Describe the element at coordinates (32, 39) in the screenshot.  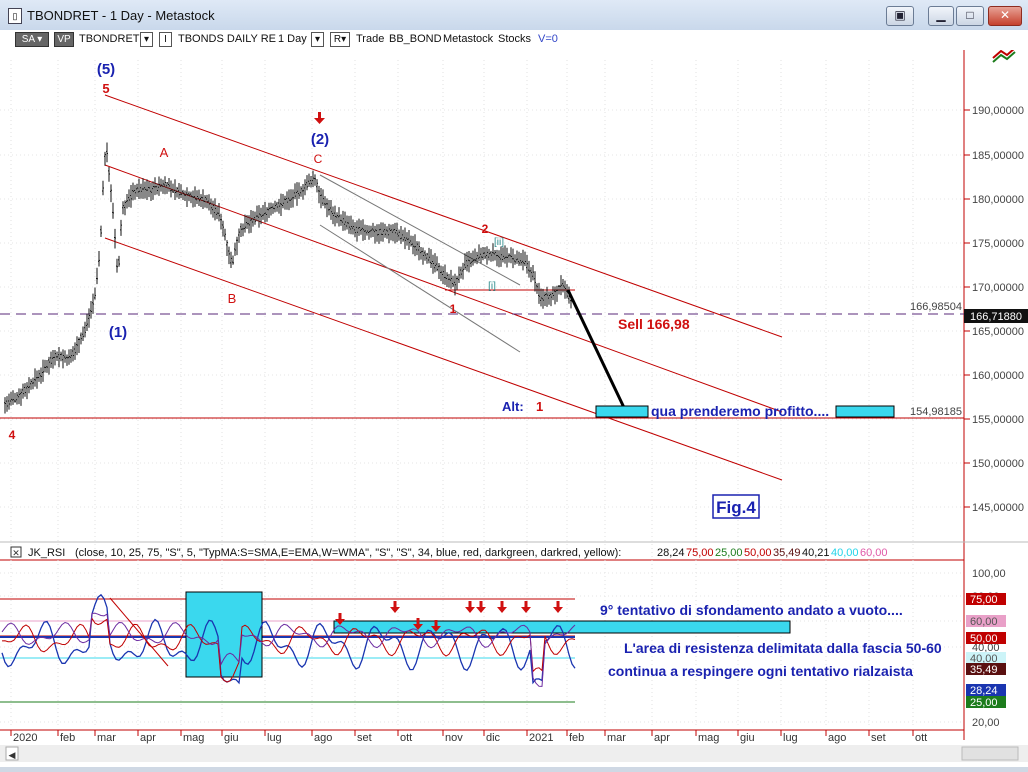
I see `sa-button: SA ▾` at that location.